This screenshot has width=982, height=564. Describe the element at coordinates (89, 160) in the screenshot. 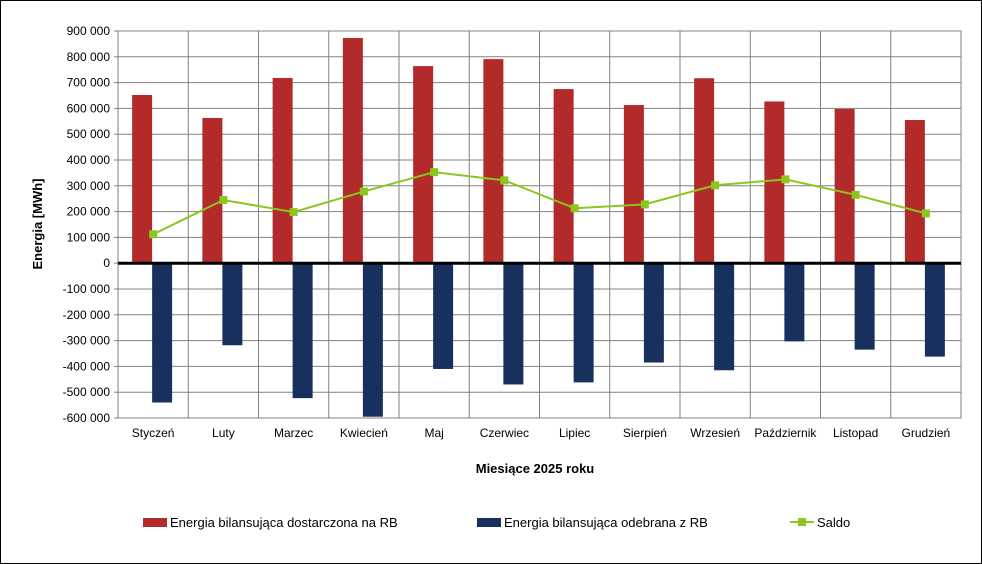

I see `y-tick-label: 400 000` at that location.